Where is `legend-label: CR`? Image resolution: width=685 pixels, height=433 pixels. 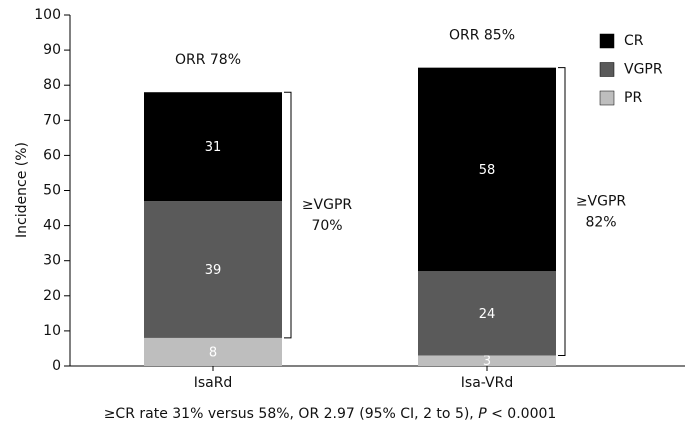 legend-label: CR is located at coordinates (634, 41).